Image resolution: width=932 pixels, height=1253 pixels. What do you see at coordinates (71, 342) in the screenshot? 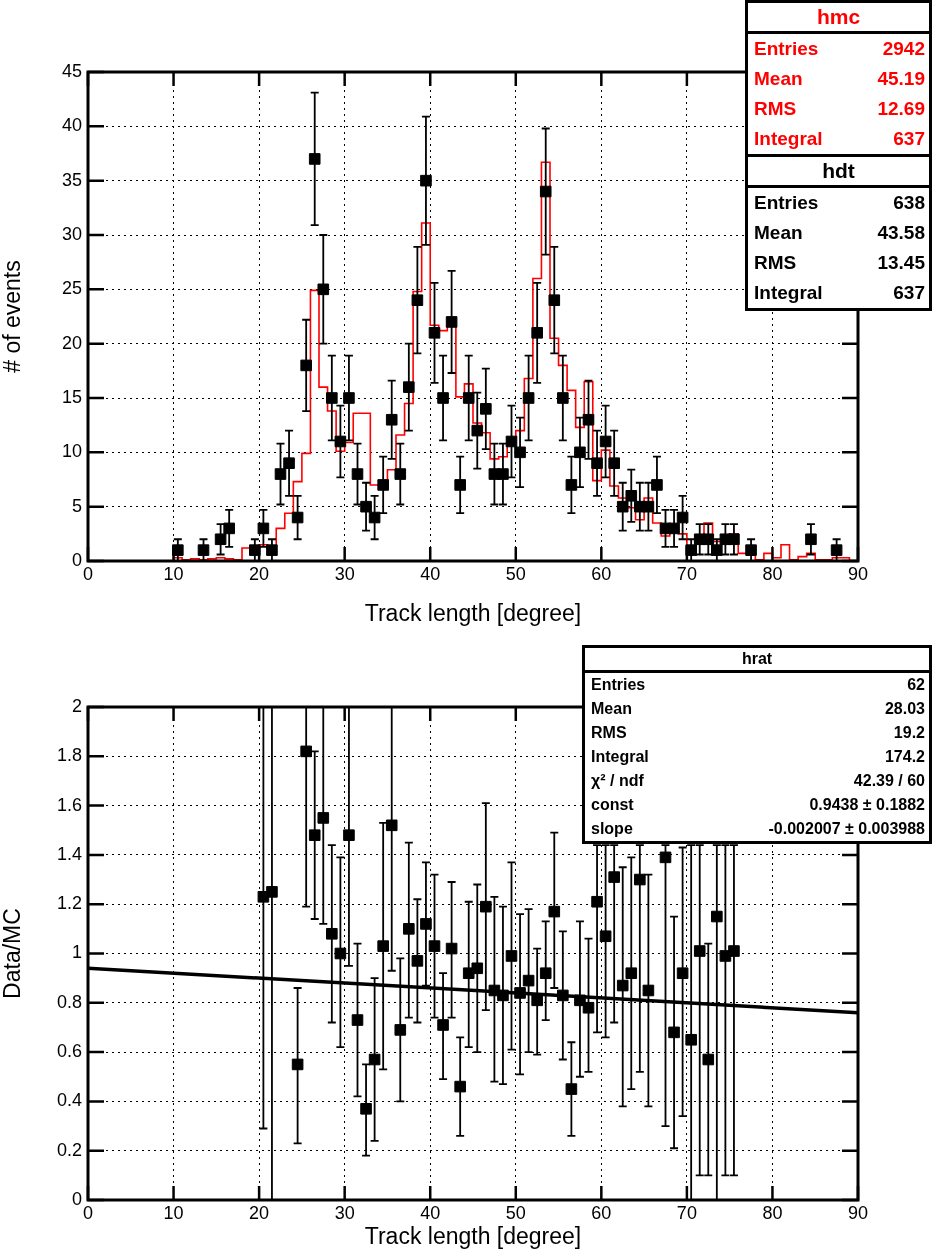
I see `y-tick-label: 20` at bounding box center [71, 342].